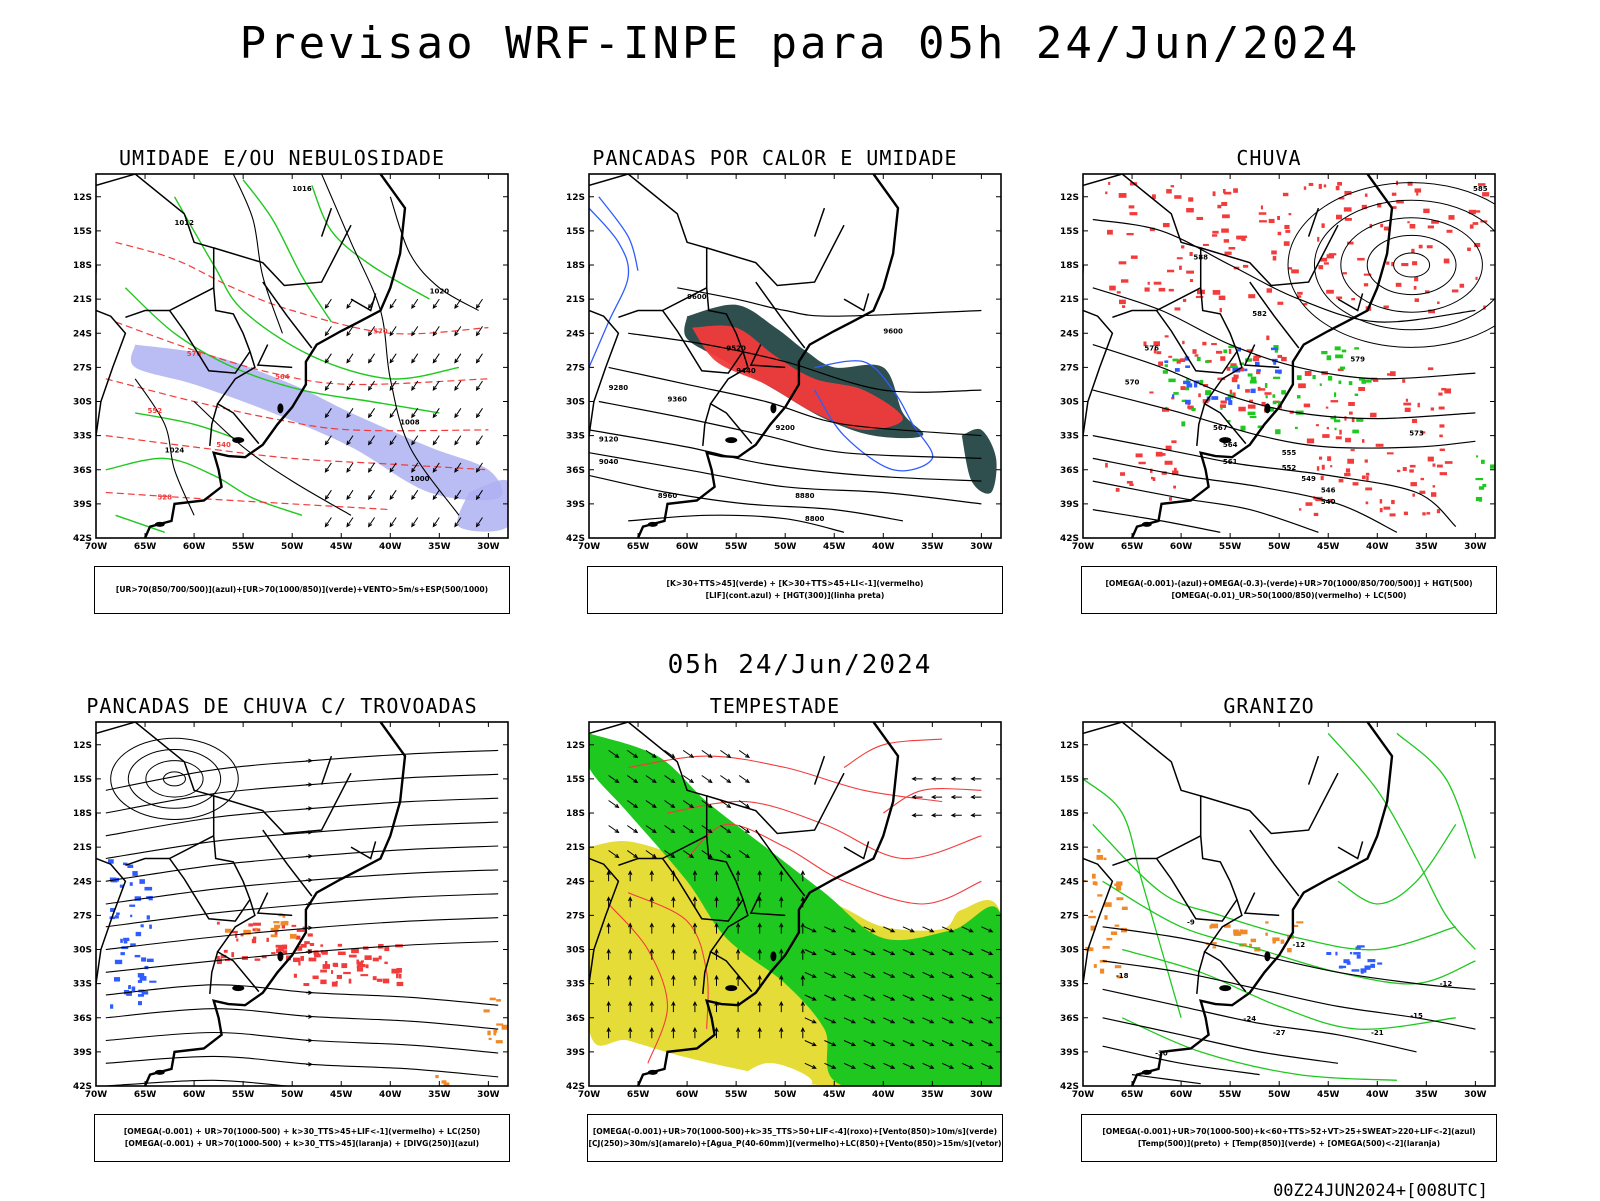 This screenshot has width=1600, height=1201. What do you see at coordinates (1181, 1095) in the screenshot?
I see `lon-label: 60W` at bounding box center [1181, 1095].